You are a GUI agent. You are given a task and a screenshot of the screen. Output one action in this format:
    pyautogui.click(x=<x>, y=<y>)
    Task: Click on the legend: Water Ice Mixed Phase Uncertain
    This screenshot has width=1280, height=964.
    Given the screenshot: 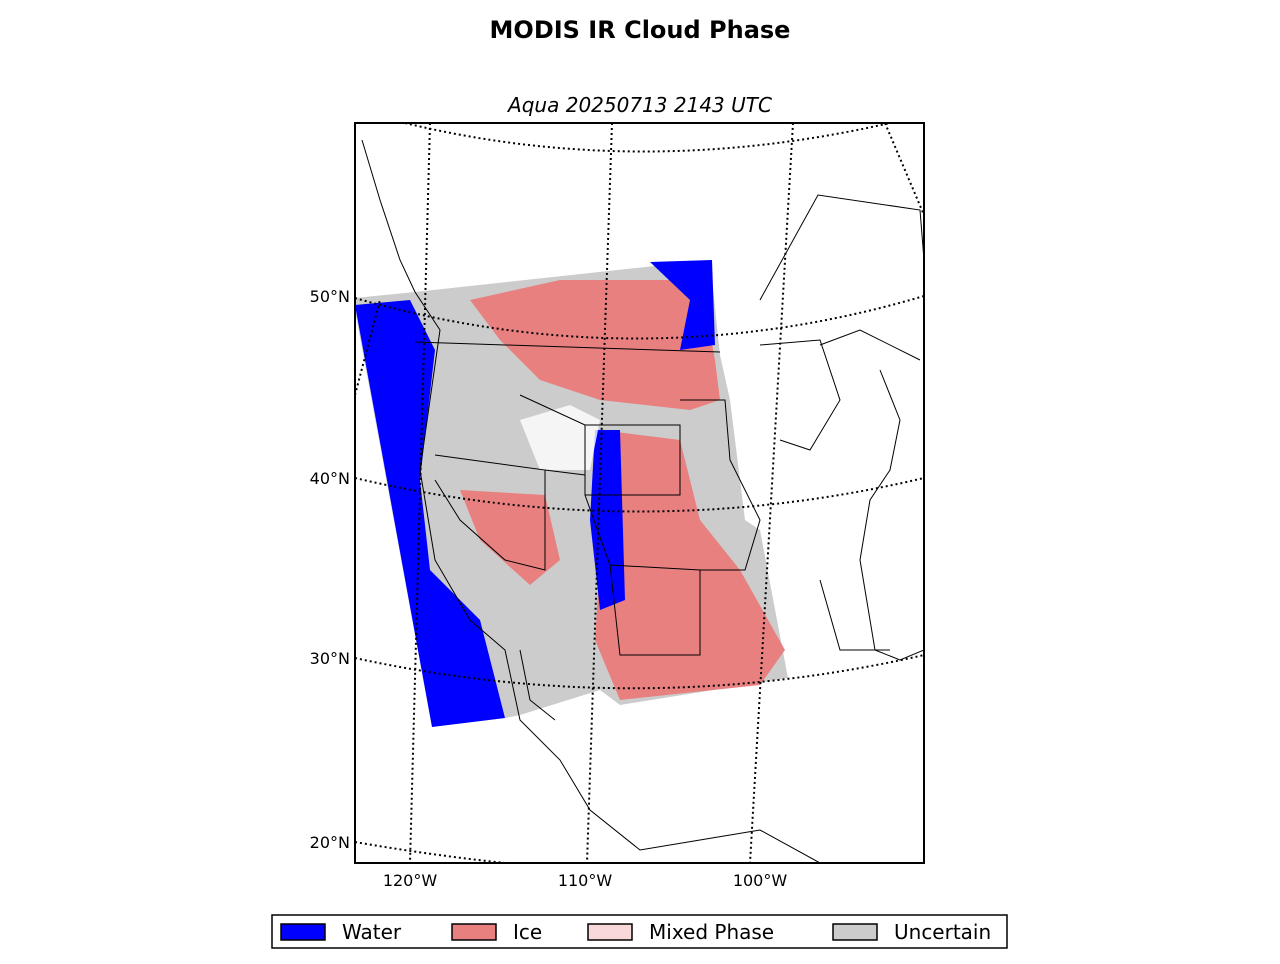 What is the action you would take?
    pyautogui.click(x=635, y=932)
    